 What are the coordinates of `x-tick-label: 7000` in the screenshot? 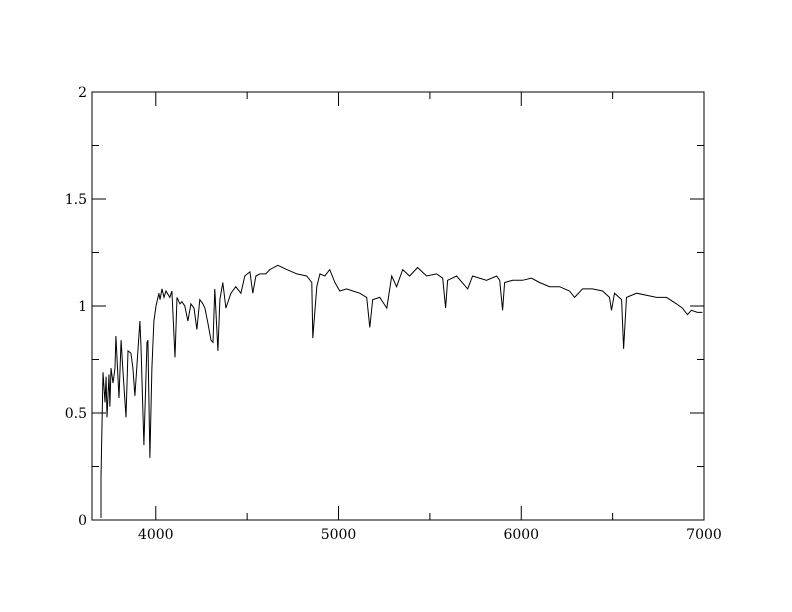 It's located at (704, 535).